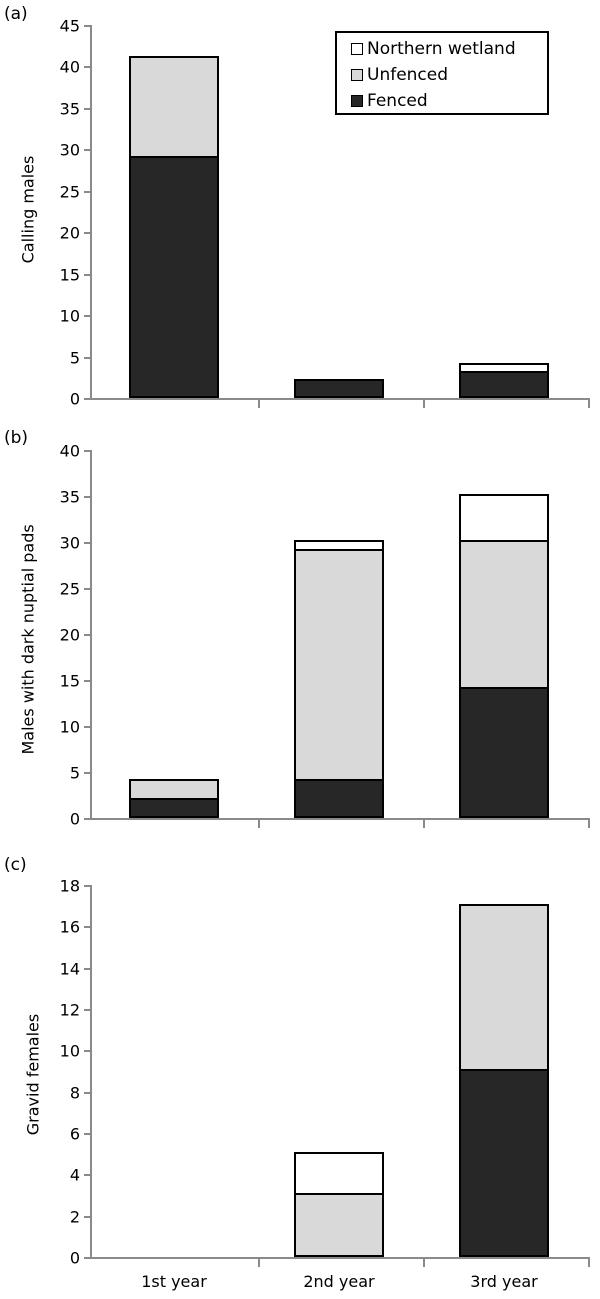 The image size is (600, 1299). I want to click on unfenced-swatch-icon, so click(357, 75).